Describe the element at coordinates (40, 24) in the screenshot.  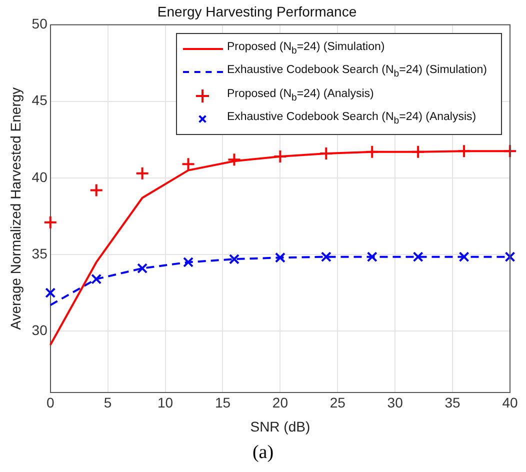
I see `y-tick-label: 50` at that location.